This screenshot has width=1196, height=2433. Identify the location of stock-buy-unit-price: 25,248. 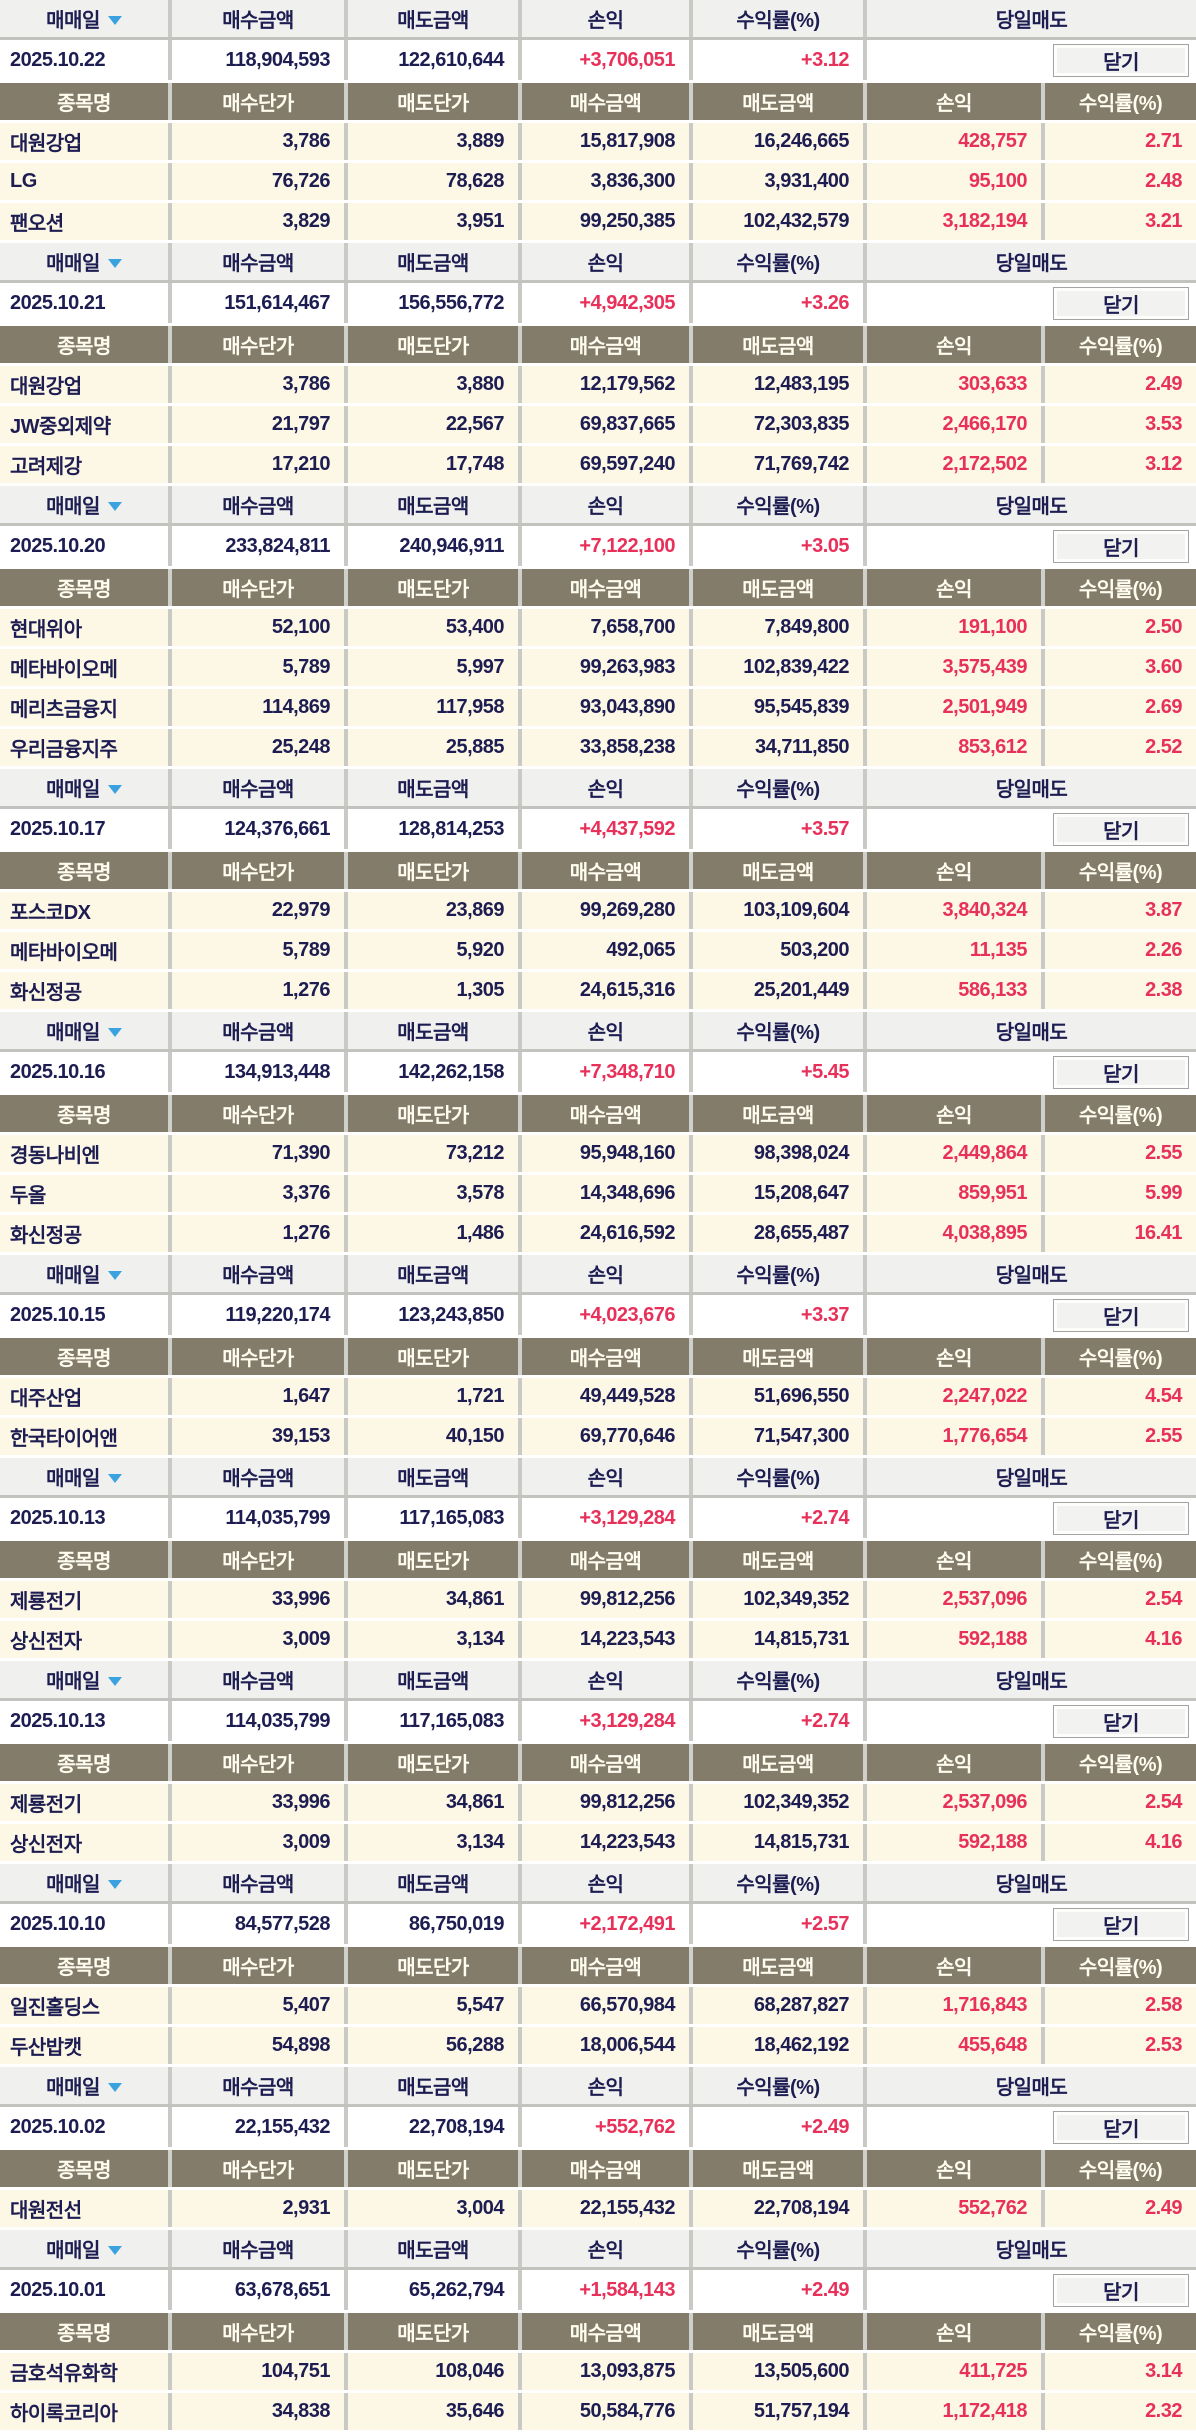
(260, 747).